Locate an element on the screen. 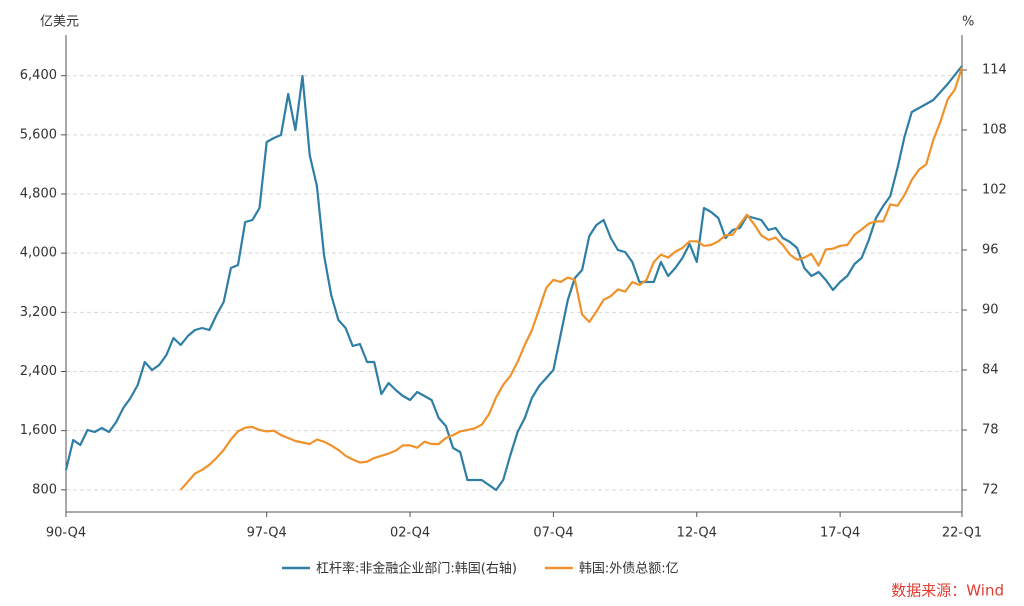  y2-tick-label: 84 is located at coordinates (990, 370).